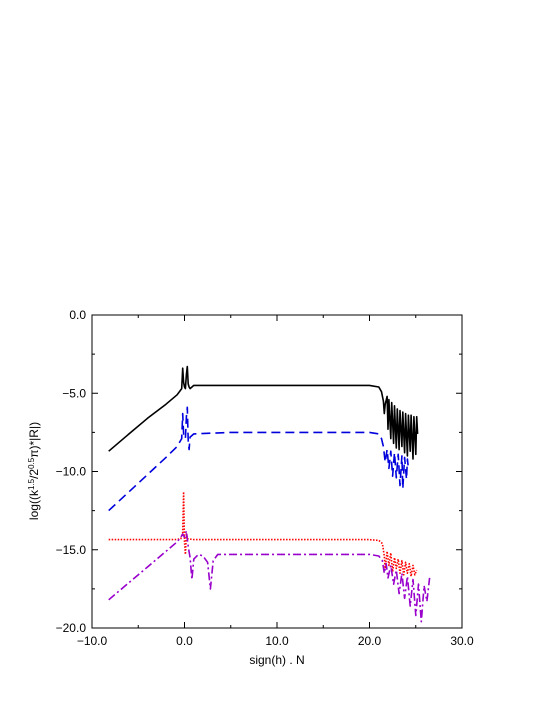  What do you see at coordinates (77, 315) in the screenshot?
I see `y-tick-label: 0.0` at bounding box center [77, 315].